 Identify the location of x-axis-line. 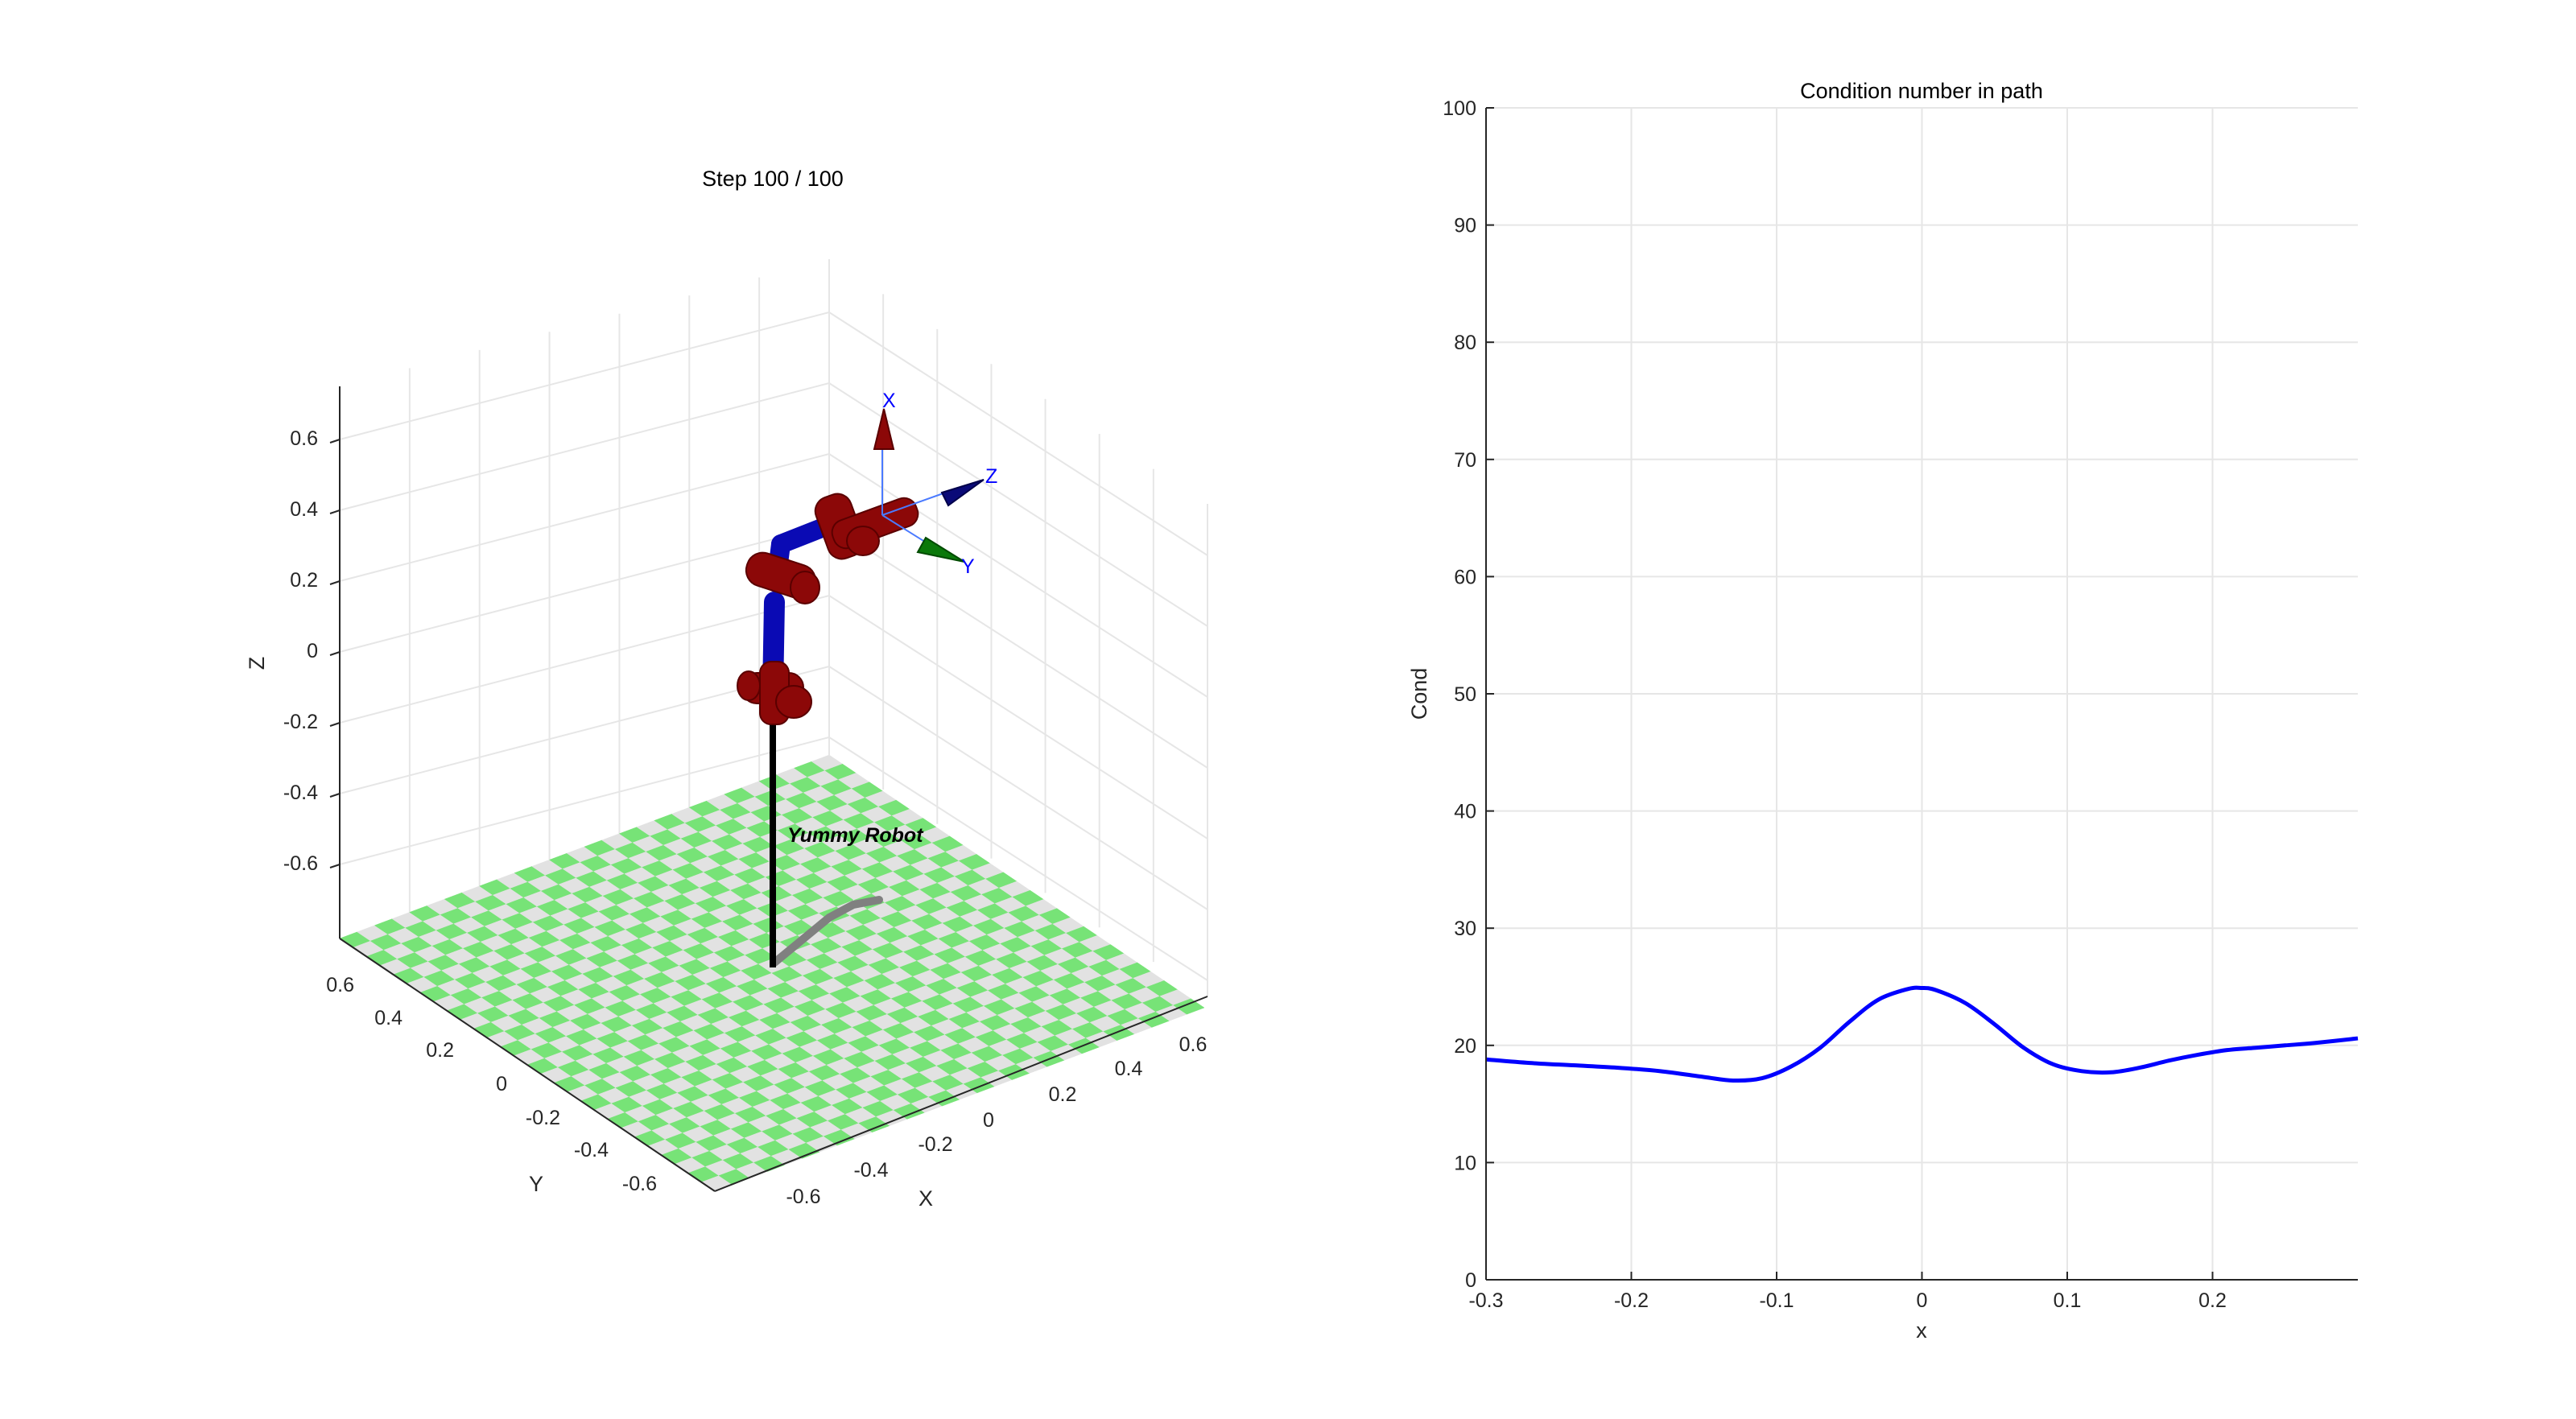
(961, 1094).